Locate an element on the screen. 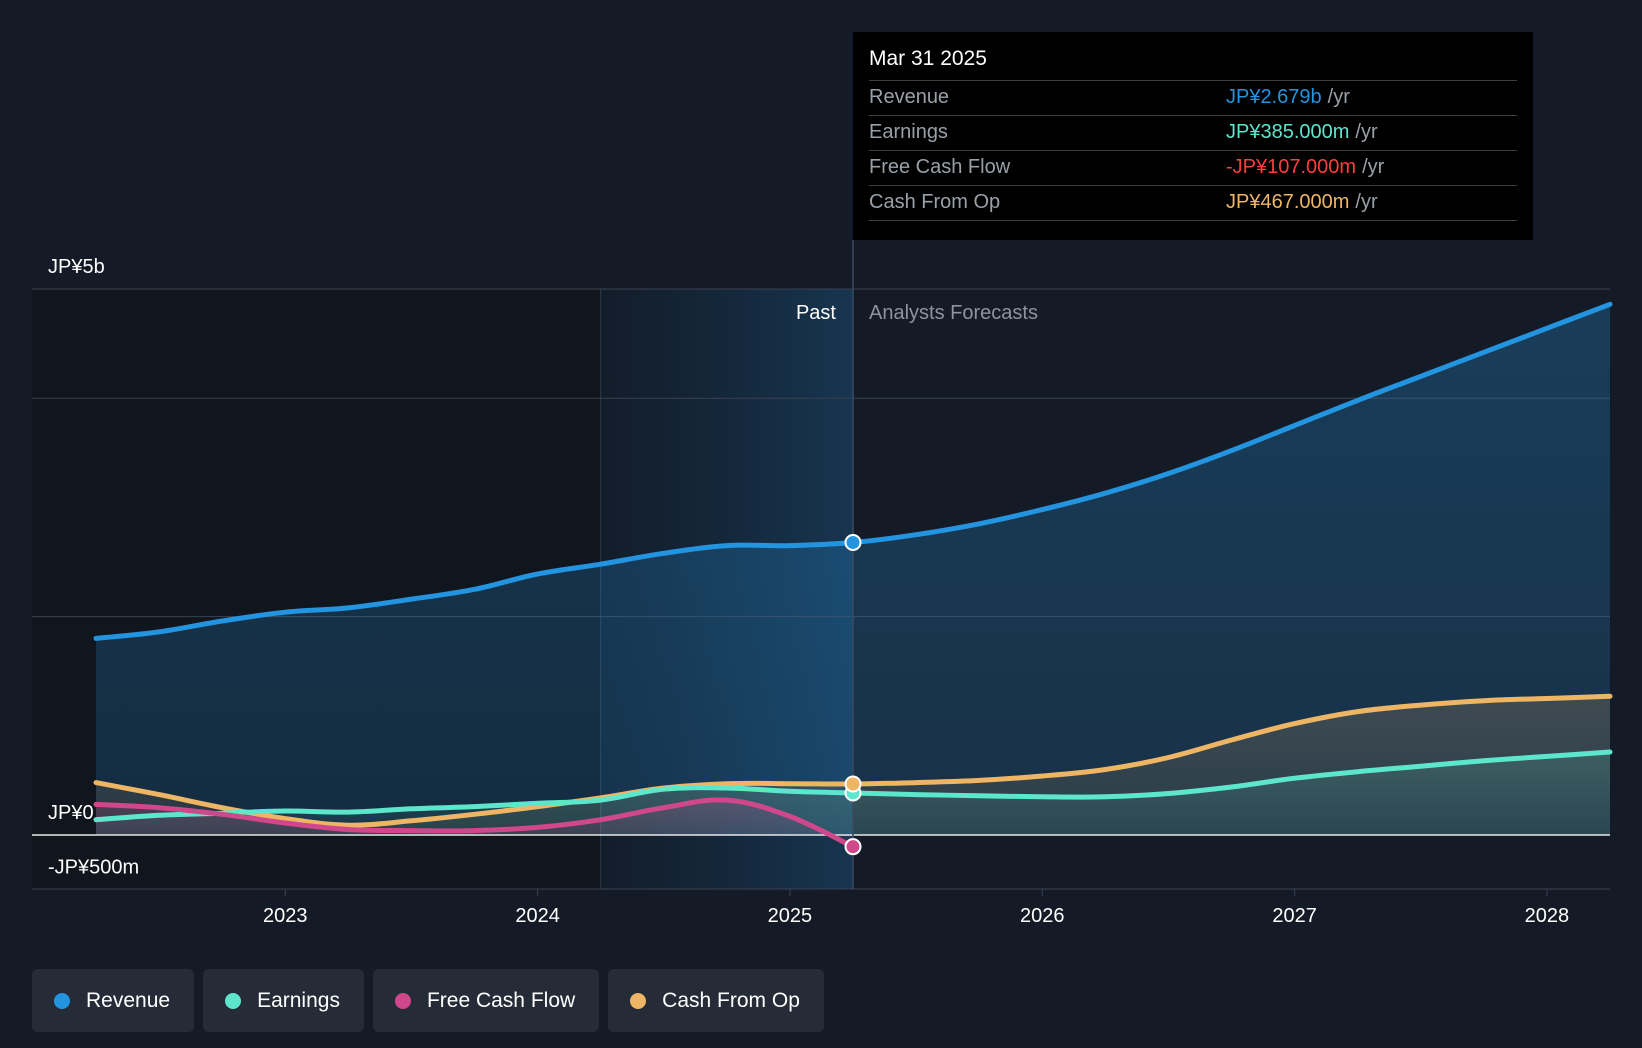 The width and height of the screenshot is (1642, 1048). tooltip-date: Mar 31 2025 is located at coordinates (1193, 62).